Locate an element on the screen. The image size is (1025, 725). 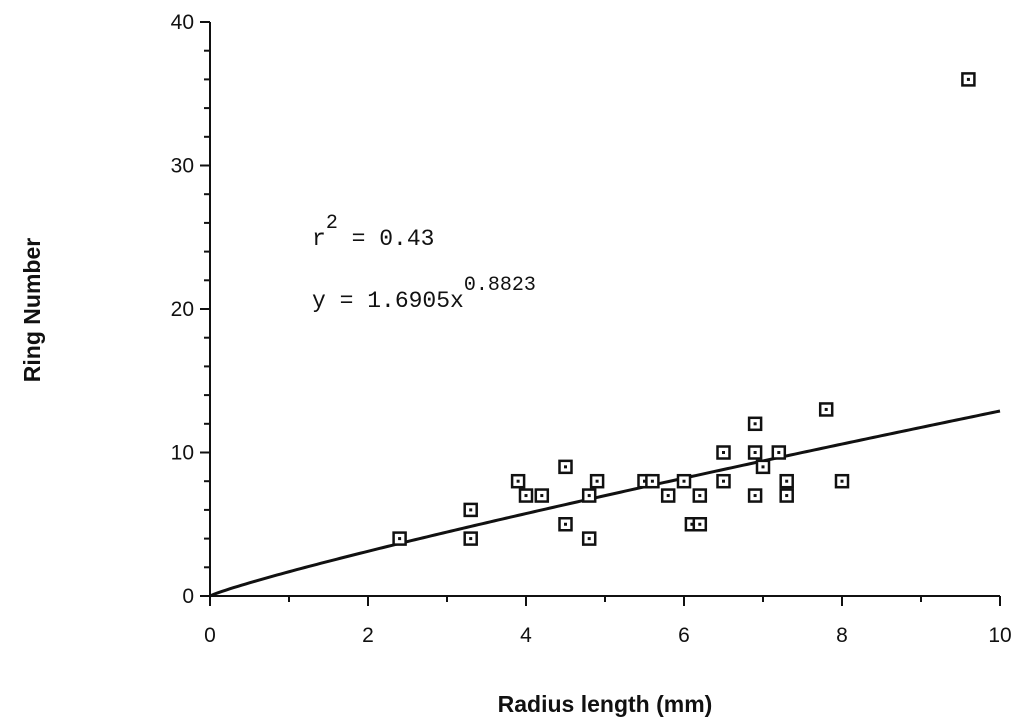
x-tick-label: 4 is located at coordinates (526, 635).